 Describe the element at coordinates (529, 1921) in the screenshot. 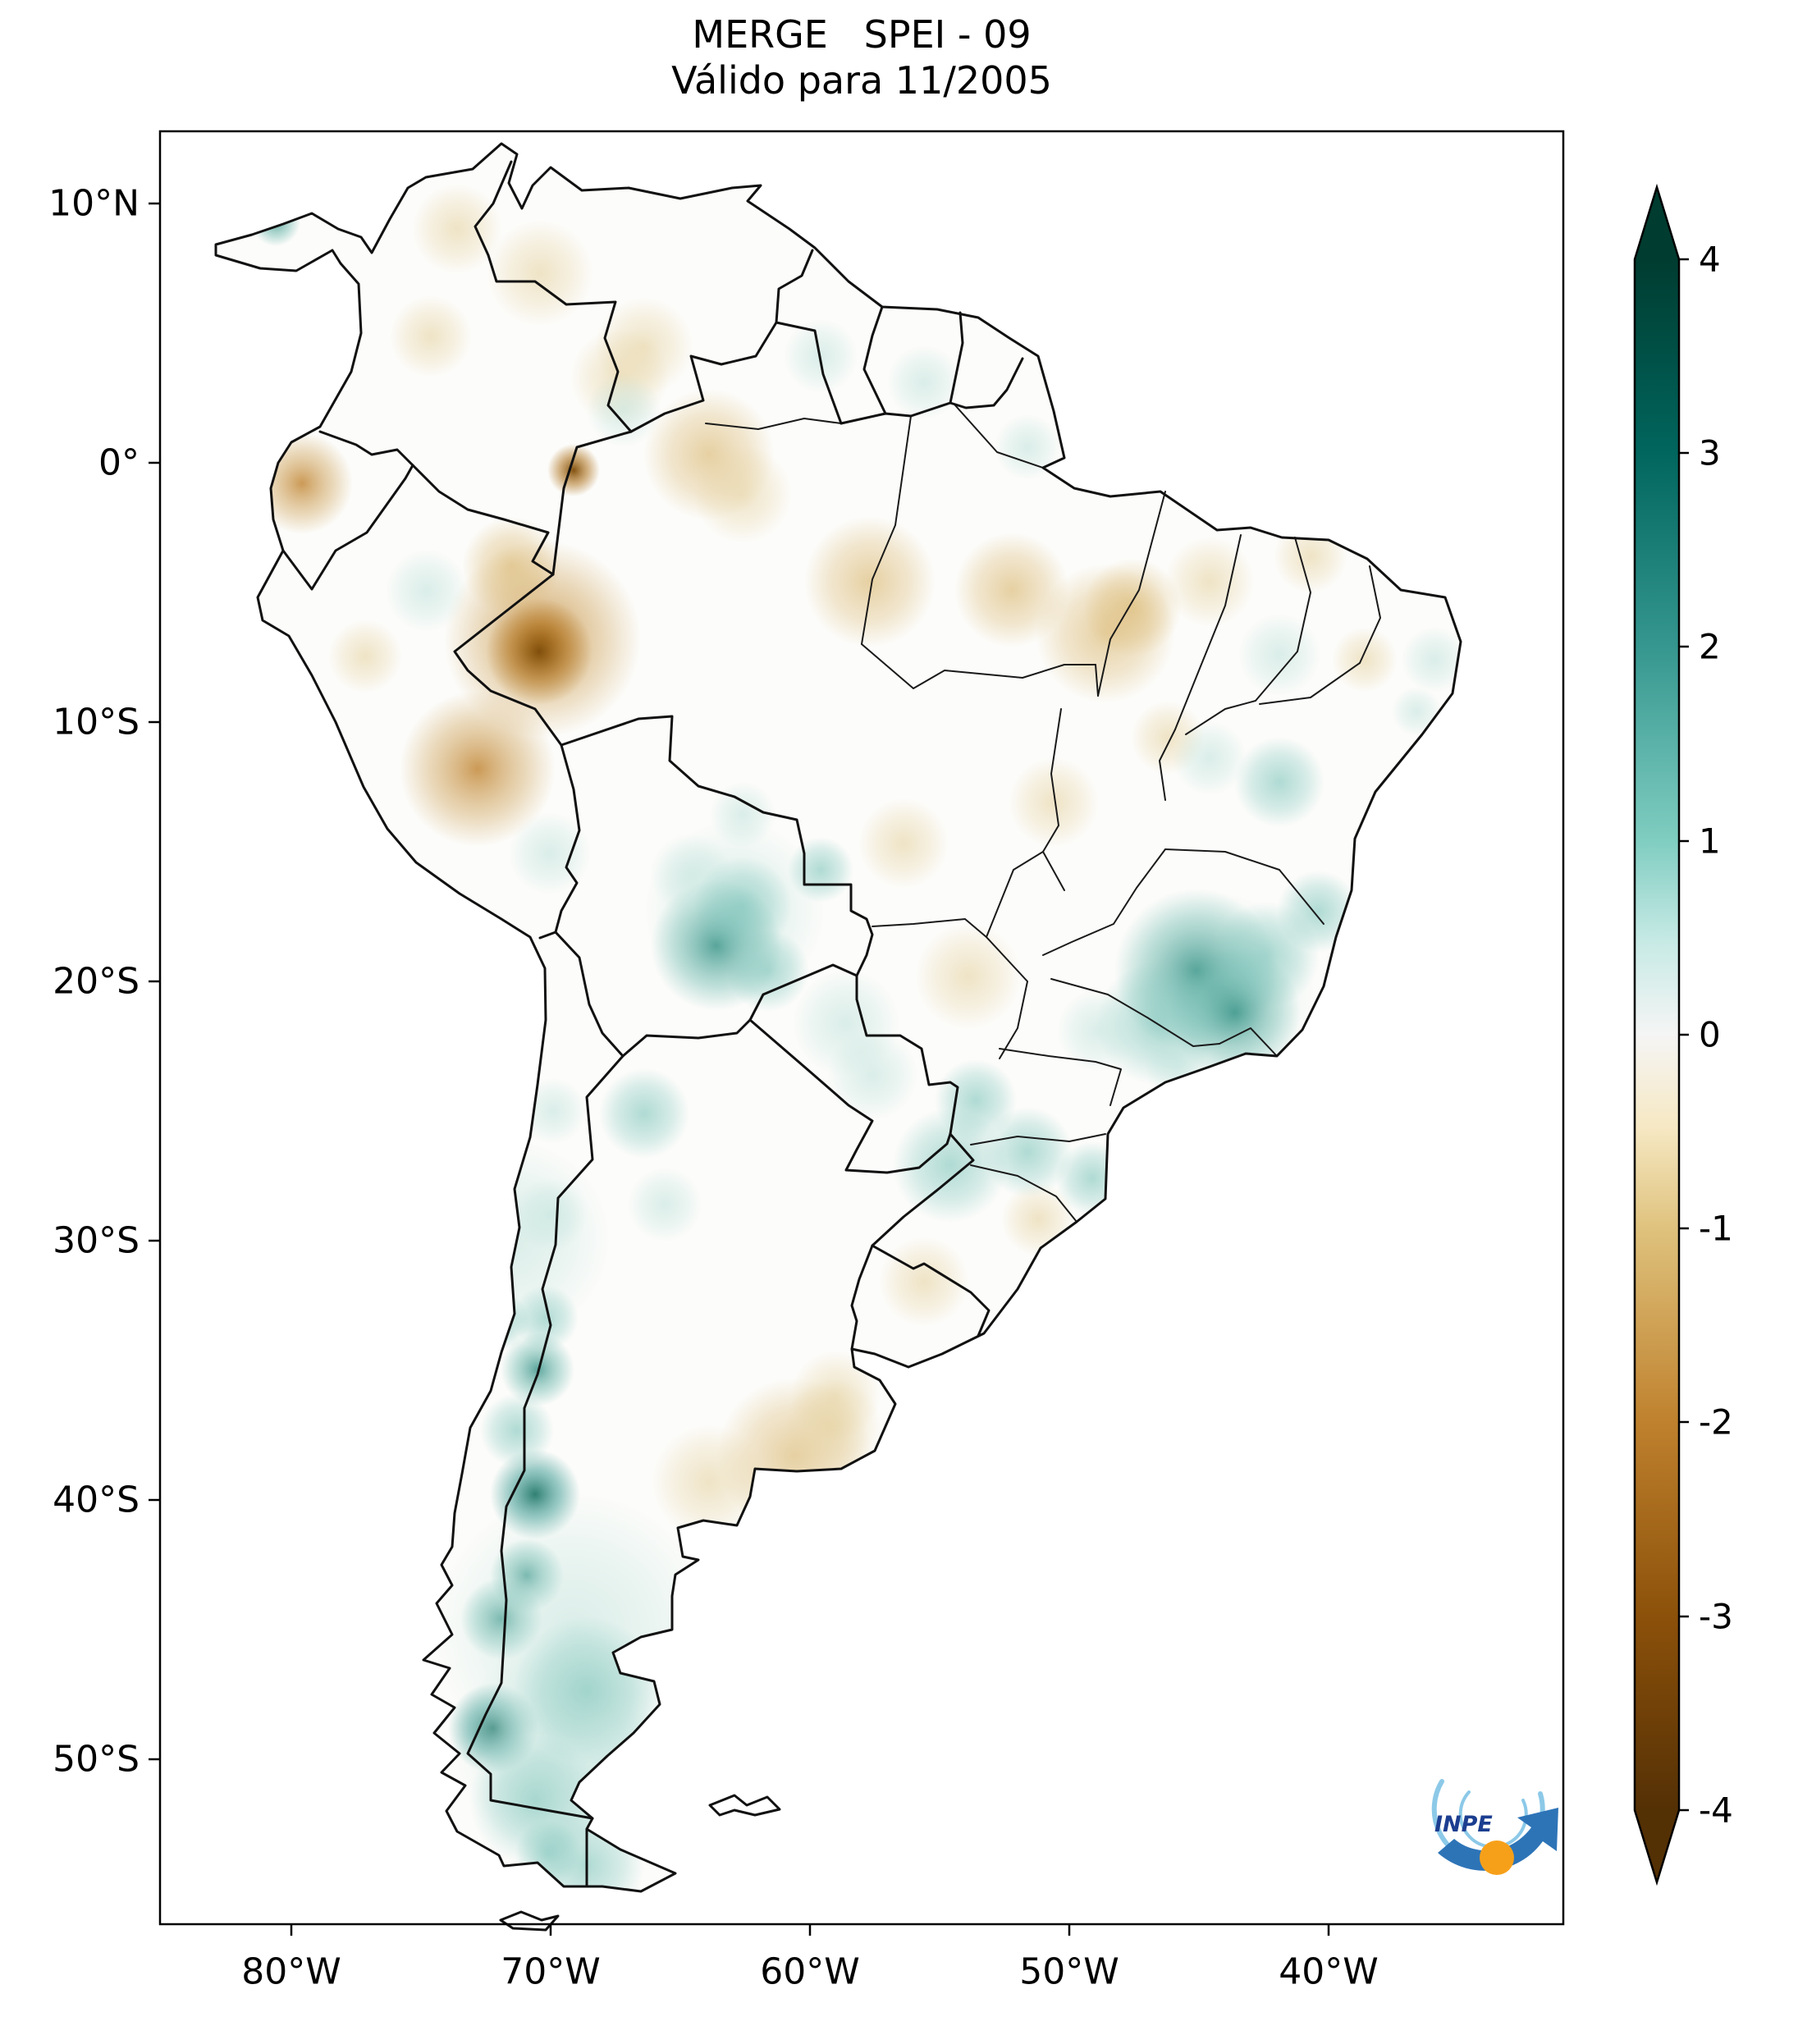

I see `island-south-of-tierra-del-fuego` at that location.